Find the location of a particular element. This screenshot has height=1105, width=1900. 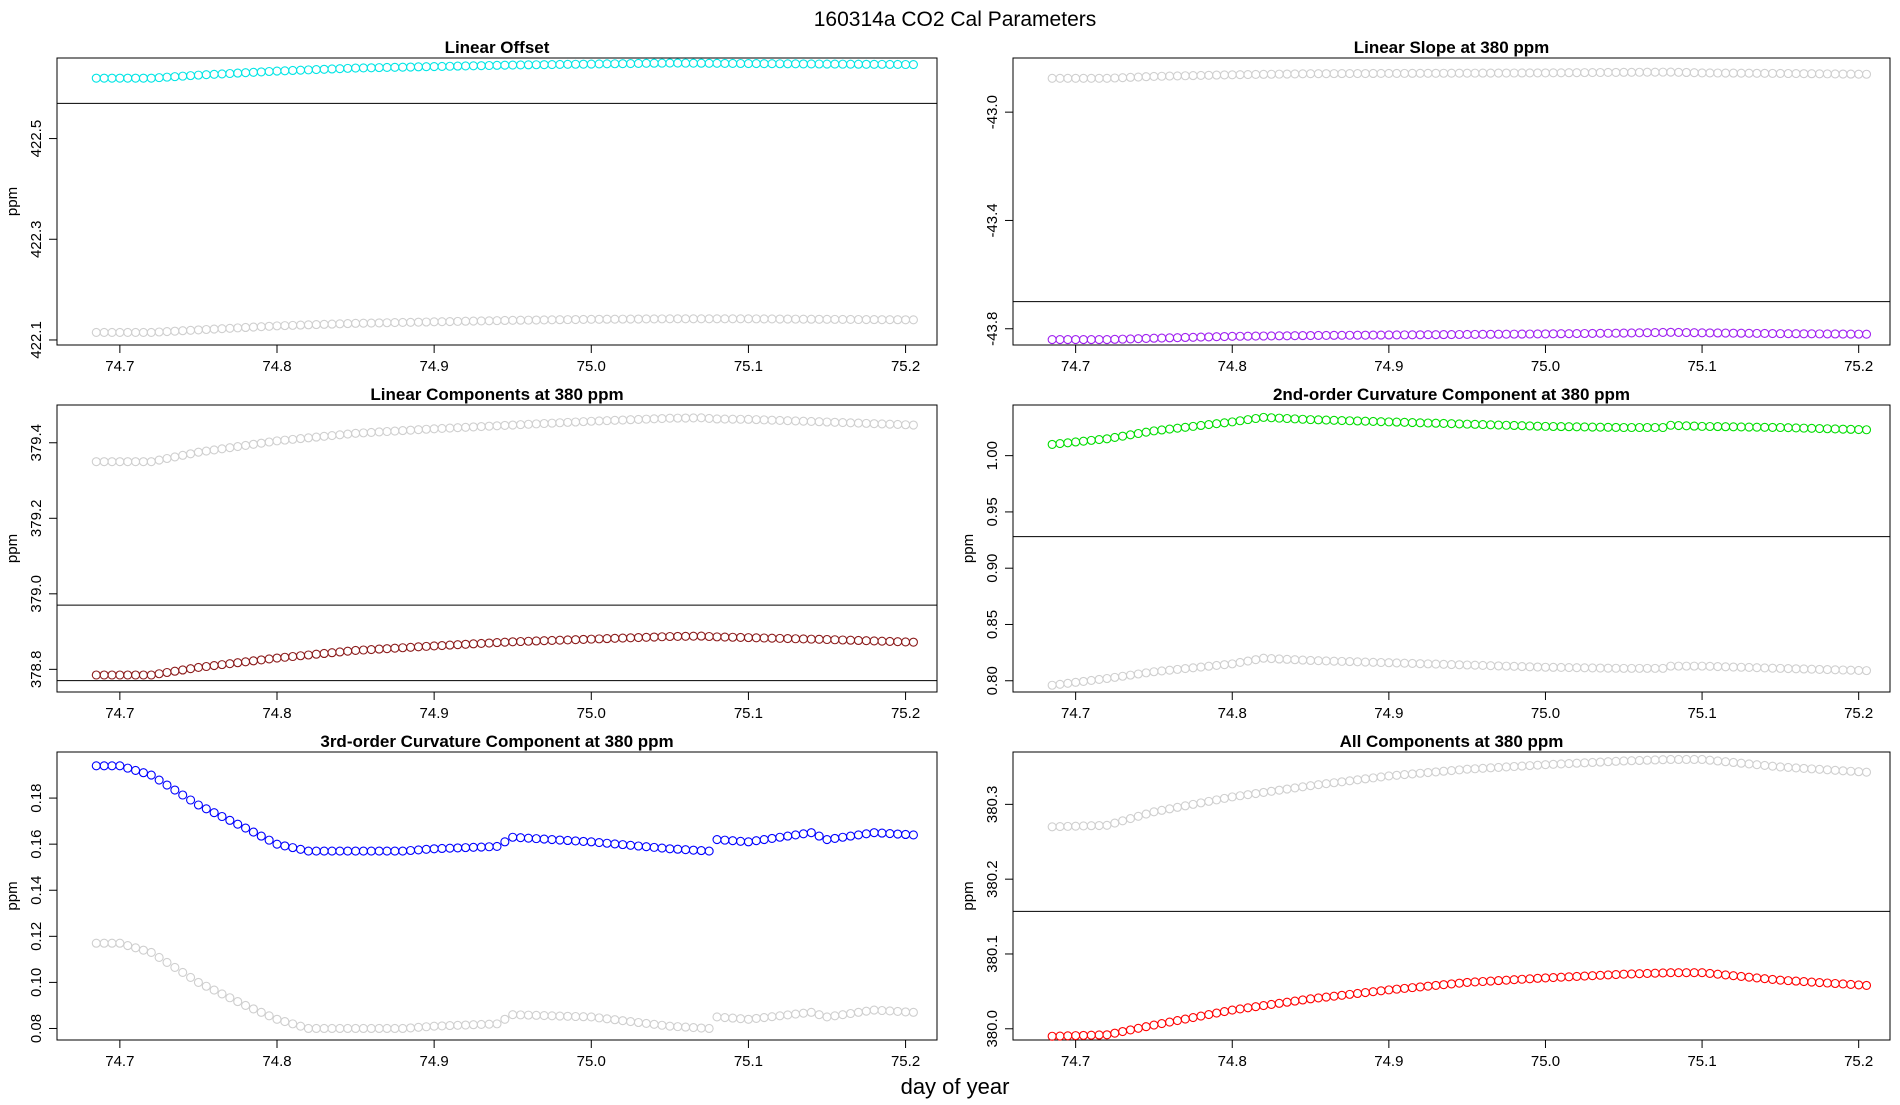

plot-frame is located at coordinates (497, 201).